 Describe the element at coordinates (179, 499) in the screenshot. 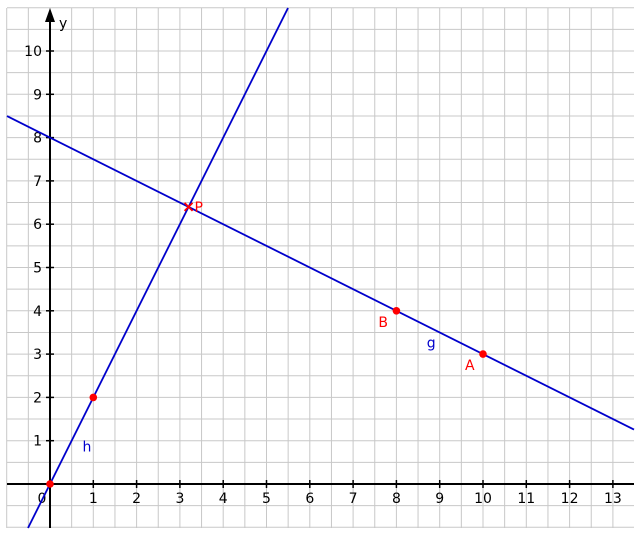

I see `x-tick-label: 3` at that location.